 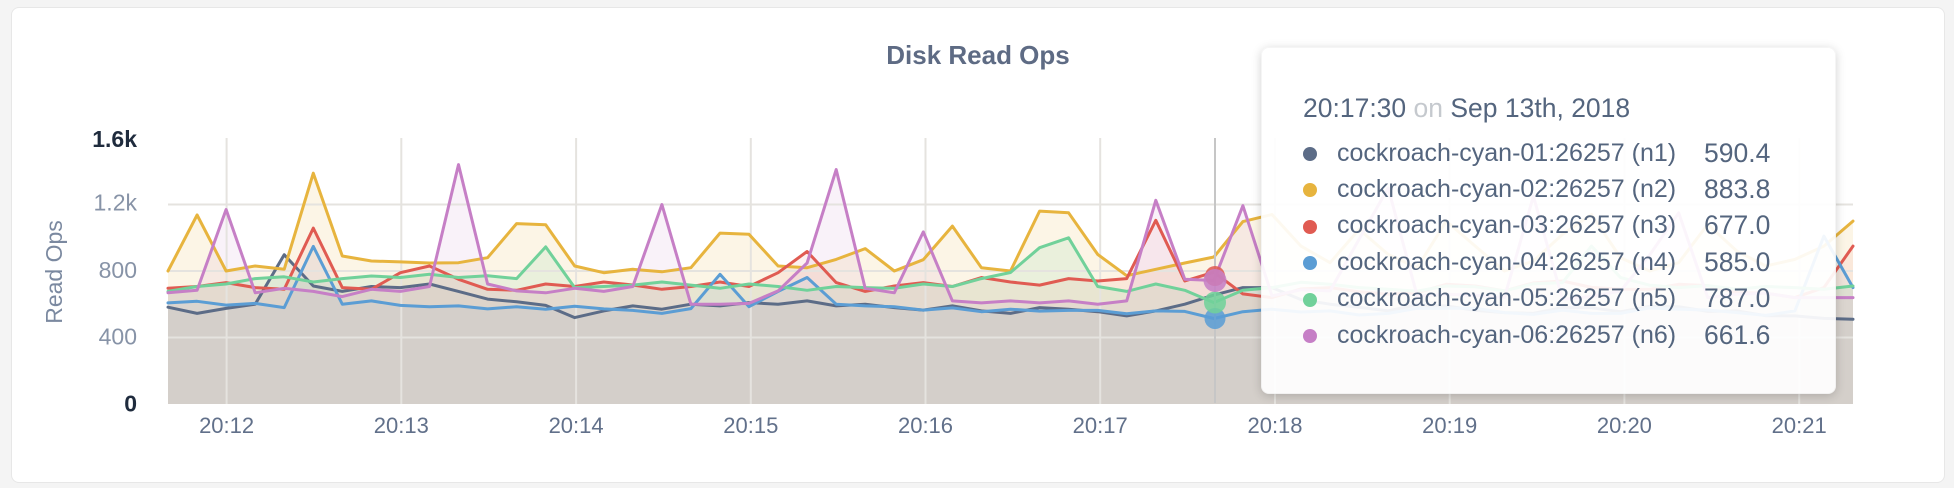 I want to click on svg-text: 20:14, so click(x=576, y=425).